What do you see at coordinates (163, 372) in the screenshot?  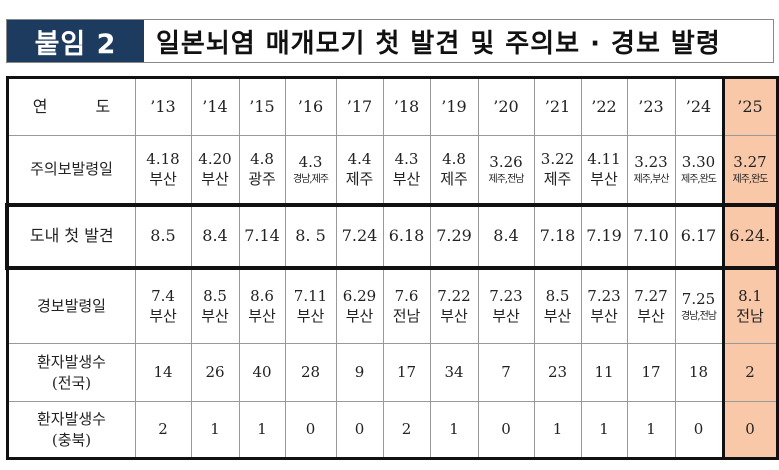 I see `table-cell: 14` at bounding box center [163, 372].